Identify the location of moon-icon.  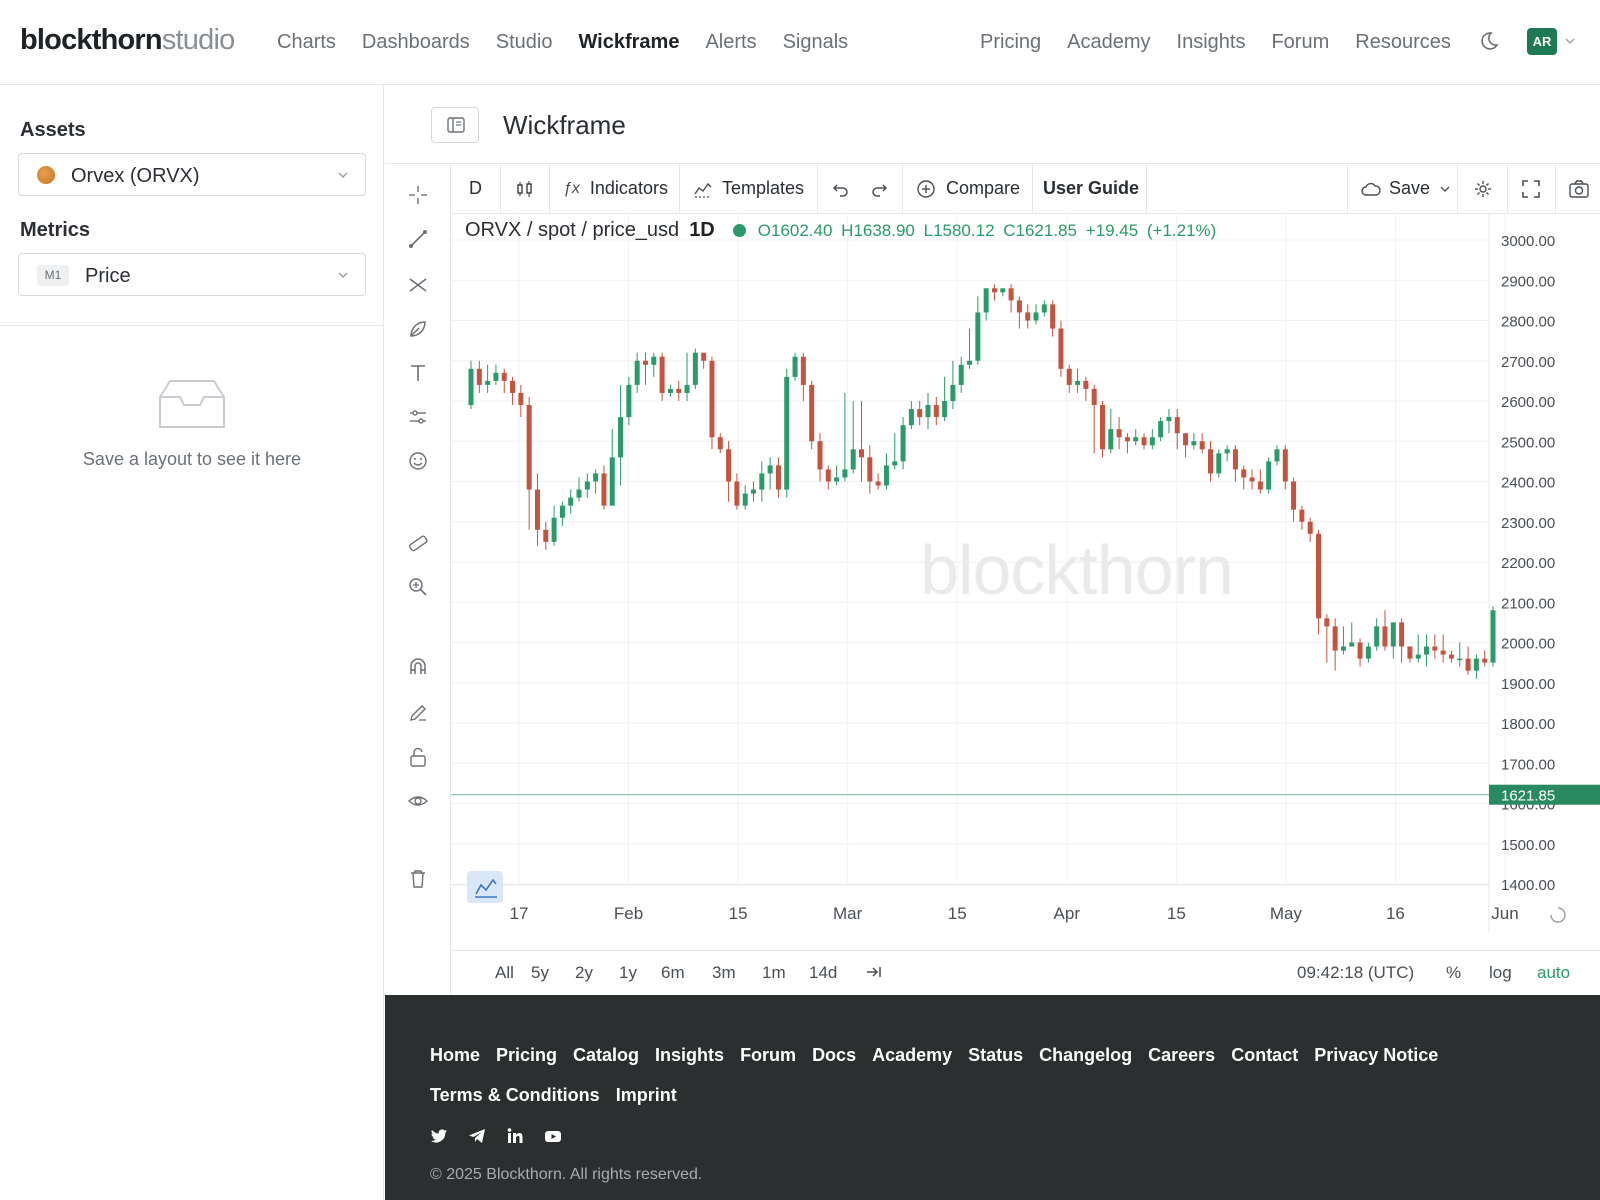
(1489, 41).